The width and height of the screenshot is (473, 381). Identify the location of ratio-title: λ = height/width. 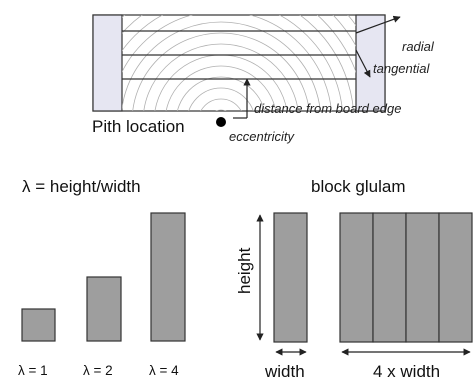
(81, 186).